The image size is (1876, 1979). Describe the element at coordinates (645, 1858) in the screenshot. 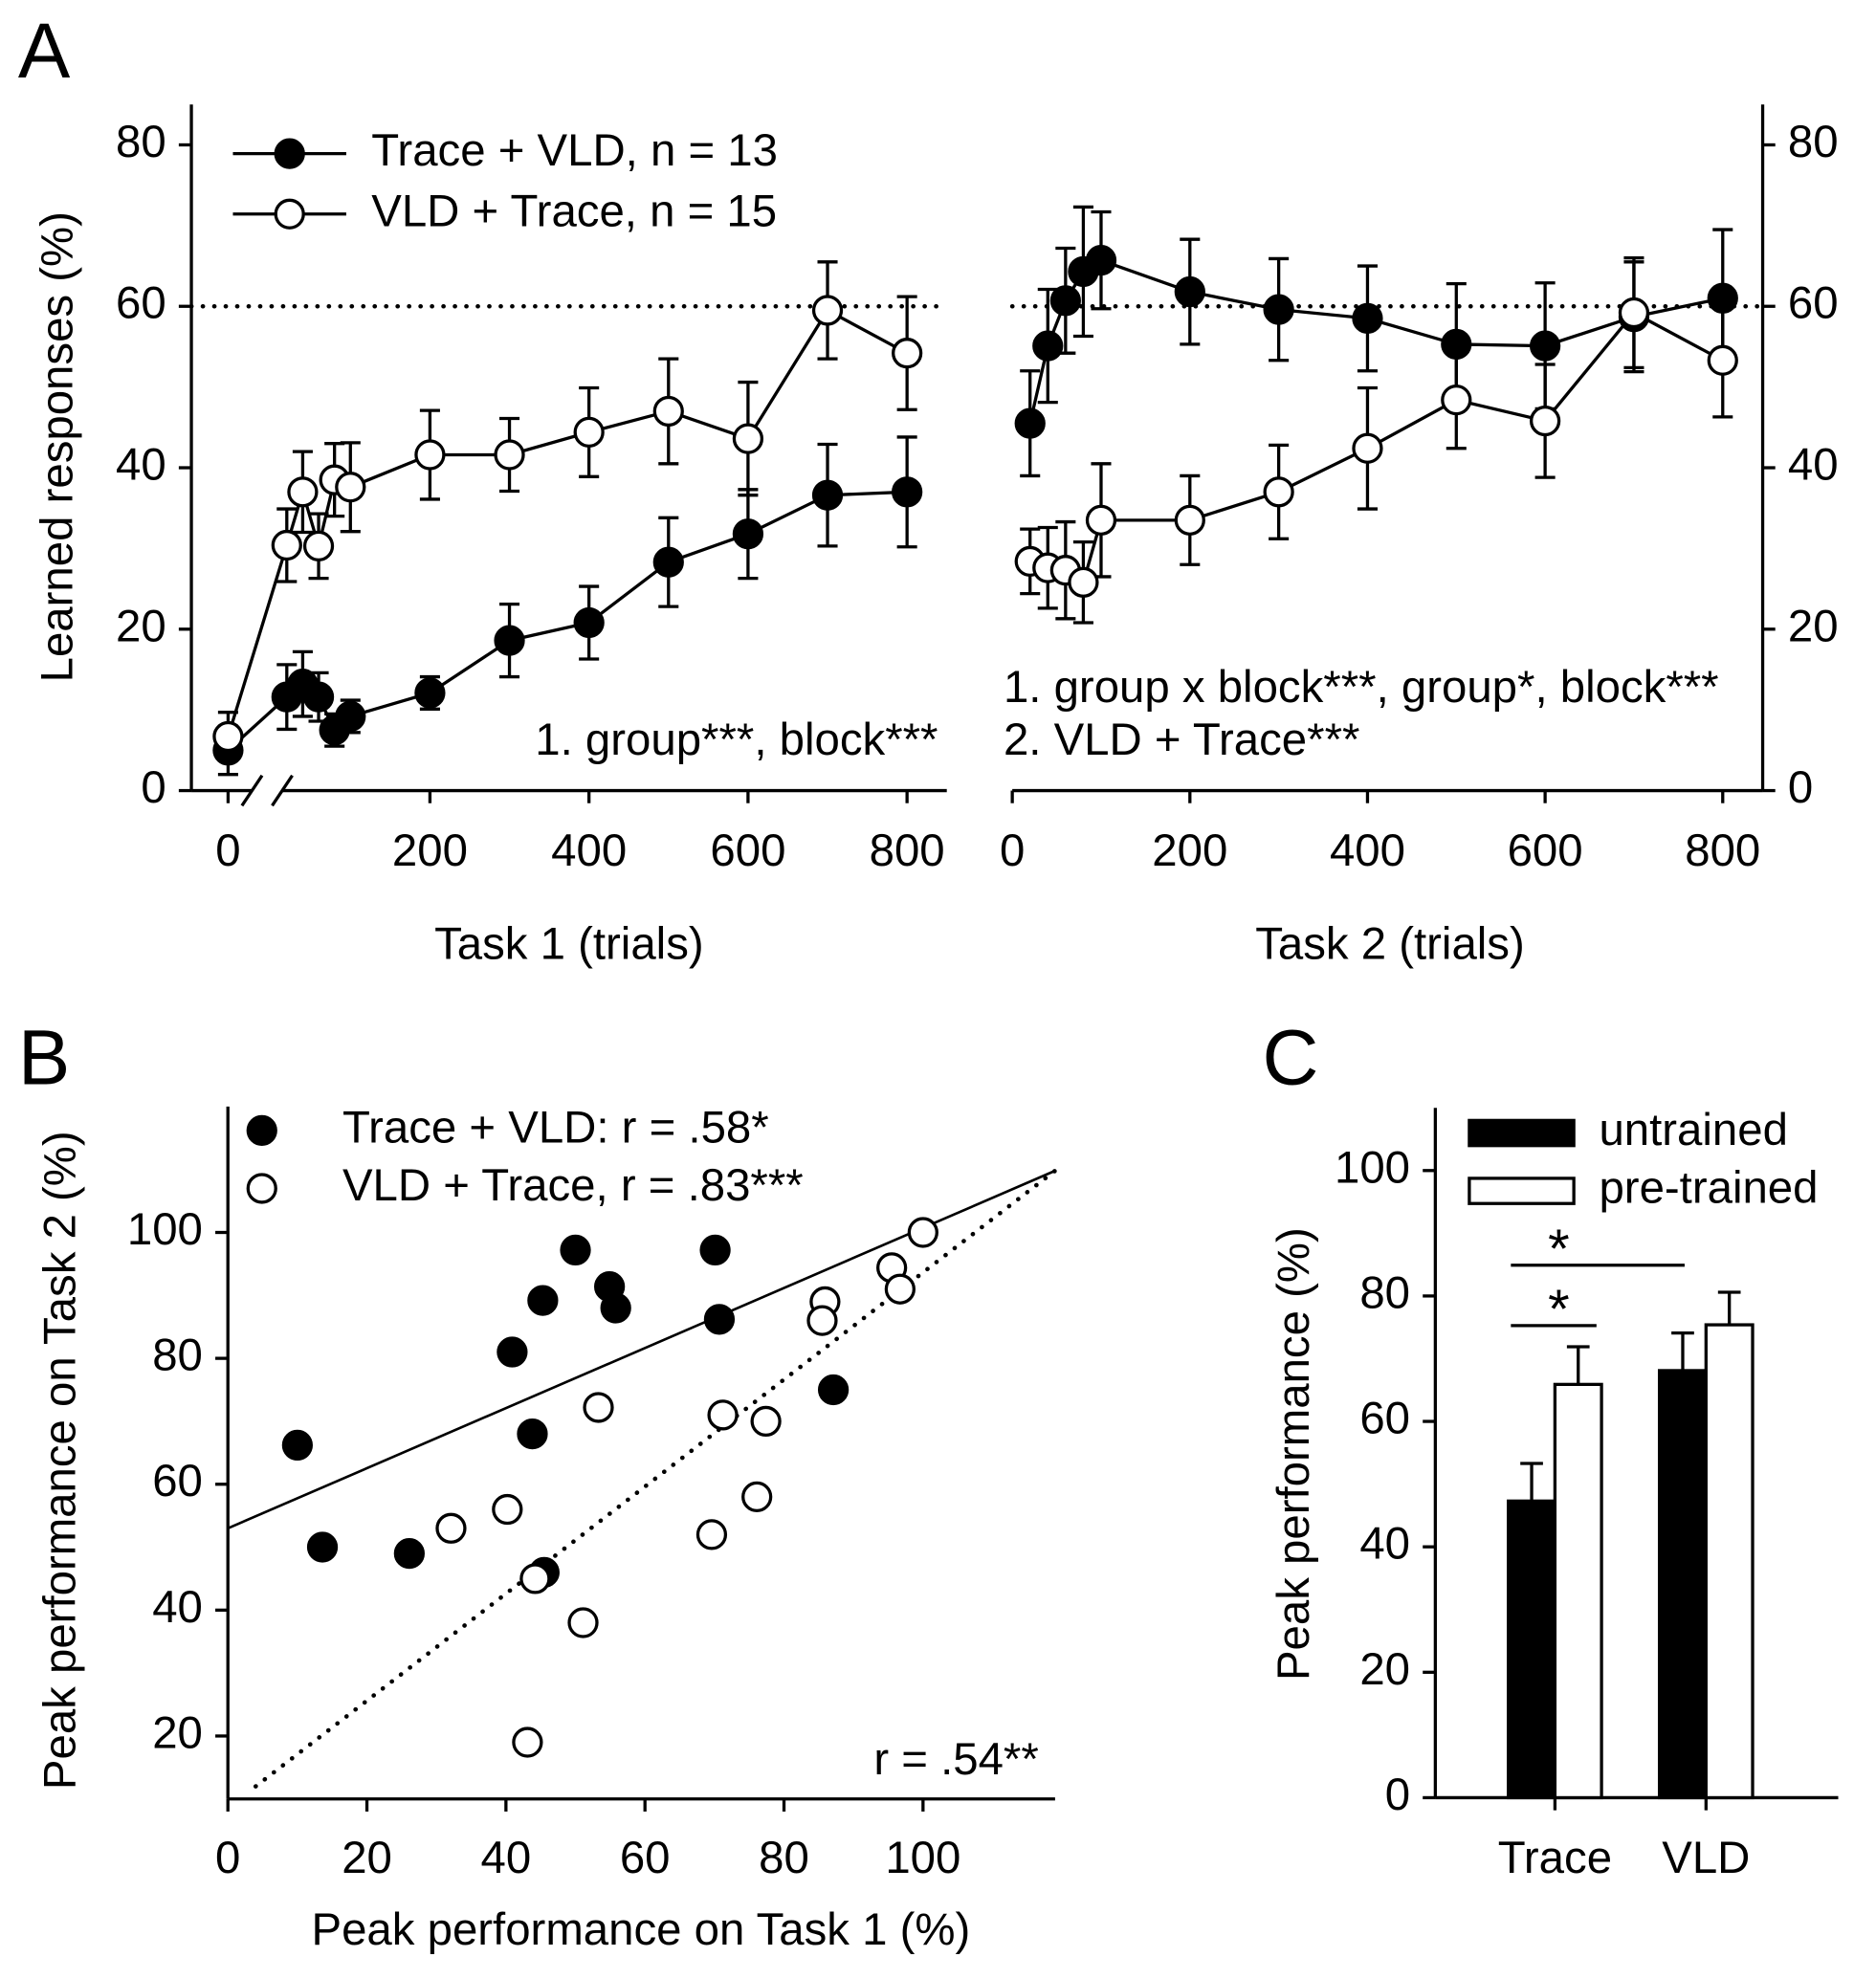

I see `x-tick-label: 60` at that location.